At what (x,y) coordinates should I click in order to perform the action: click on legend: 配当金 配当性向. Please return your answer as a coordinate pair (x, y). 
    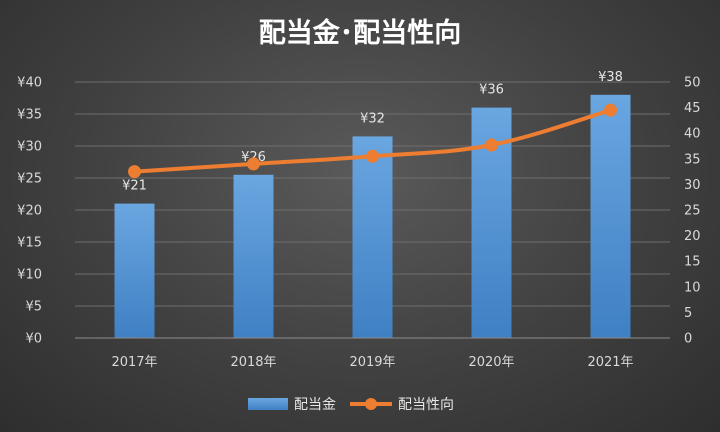
    Looking at the image, I should click on (351, 405).